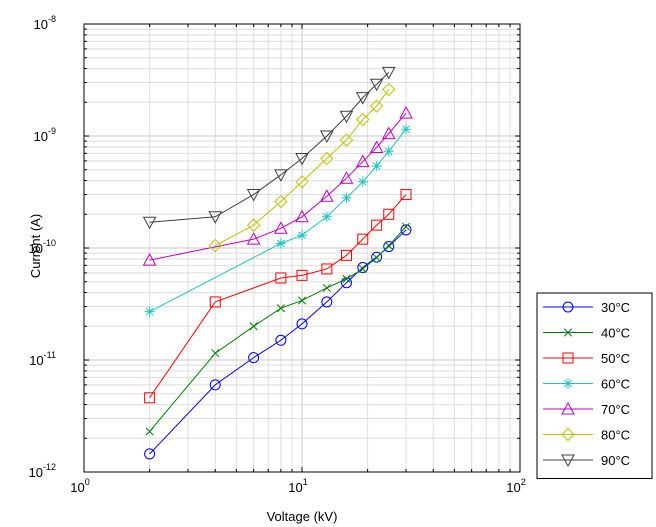 The width and height of the screenshot is (656, 527). I want to click on legend-label: 40°C, so click(615, 333).